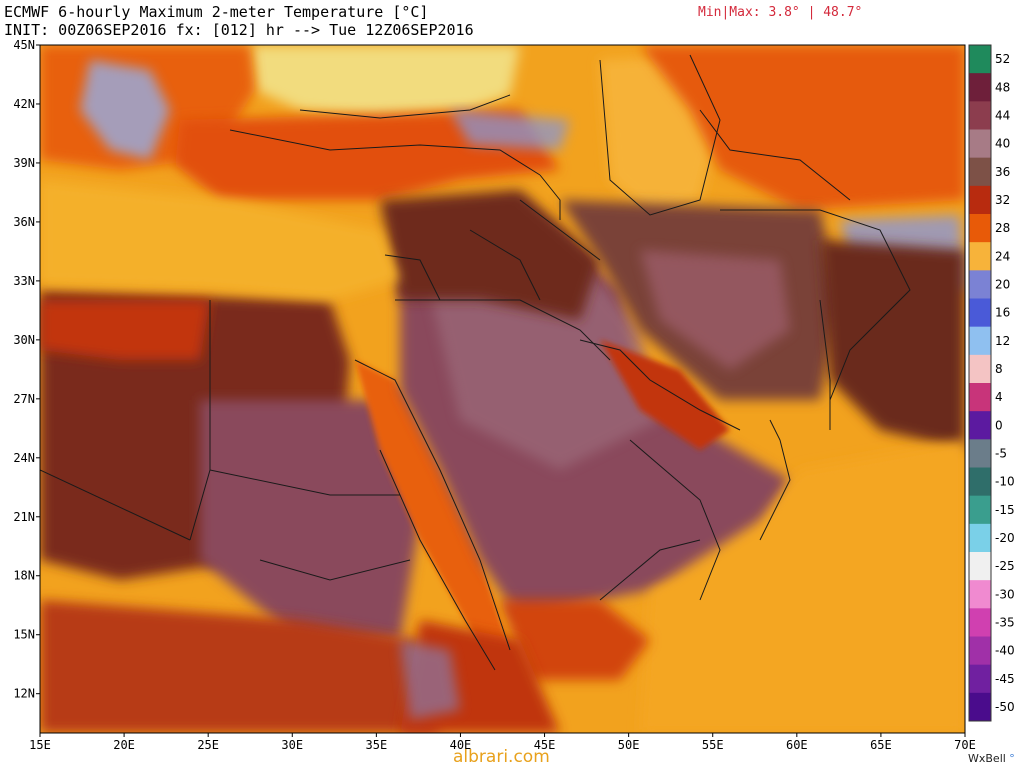 The width and height of the screenshot is (1024, 768). I want to click on colorbar-label: -30, so click(1005, 594).